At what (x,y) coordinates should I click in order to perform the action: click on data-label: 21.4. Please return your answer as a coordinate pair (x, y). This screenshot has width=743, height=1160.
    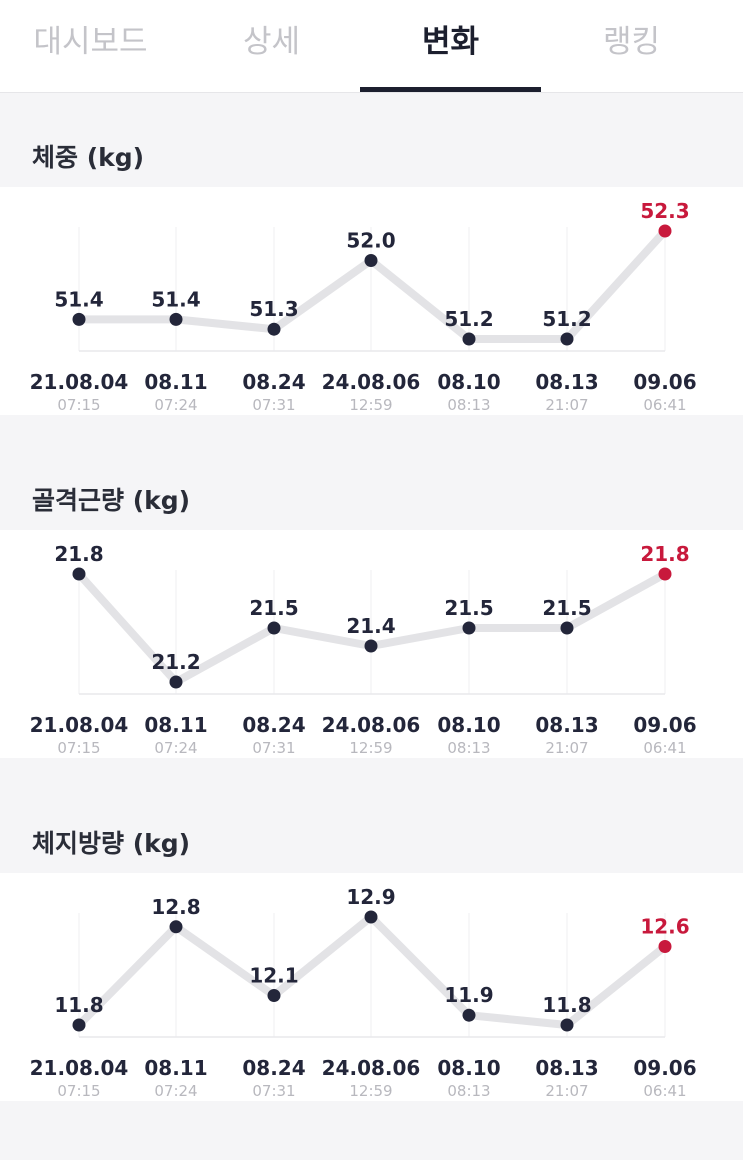
    Looking at the image, I should click on (370, 626).